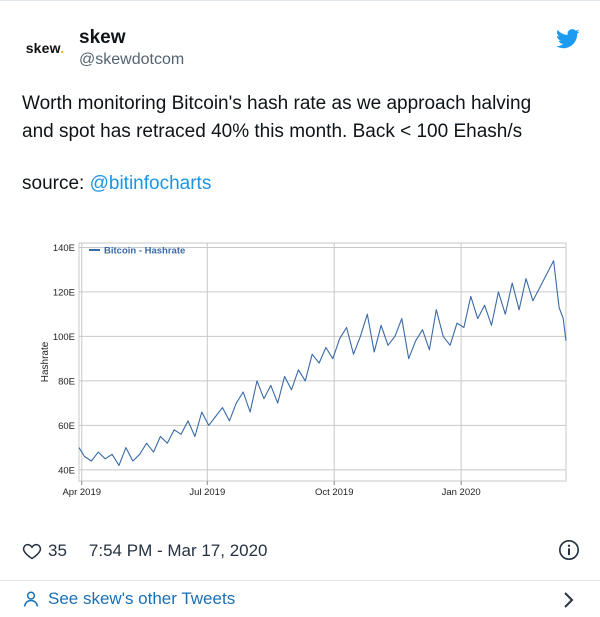 This screenshot has width=600, height=617. I want to click on see-other-tweets-label: See skew's other Tweets, so click(142, 598).